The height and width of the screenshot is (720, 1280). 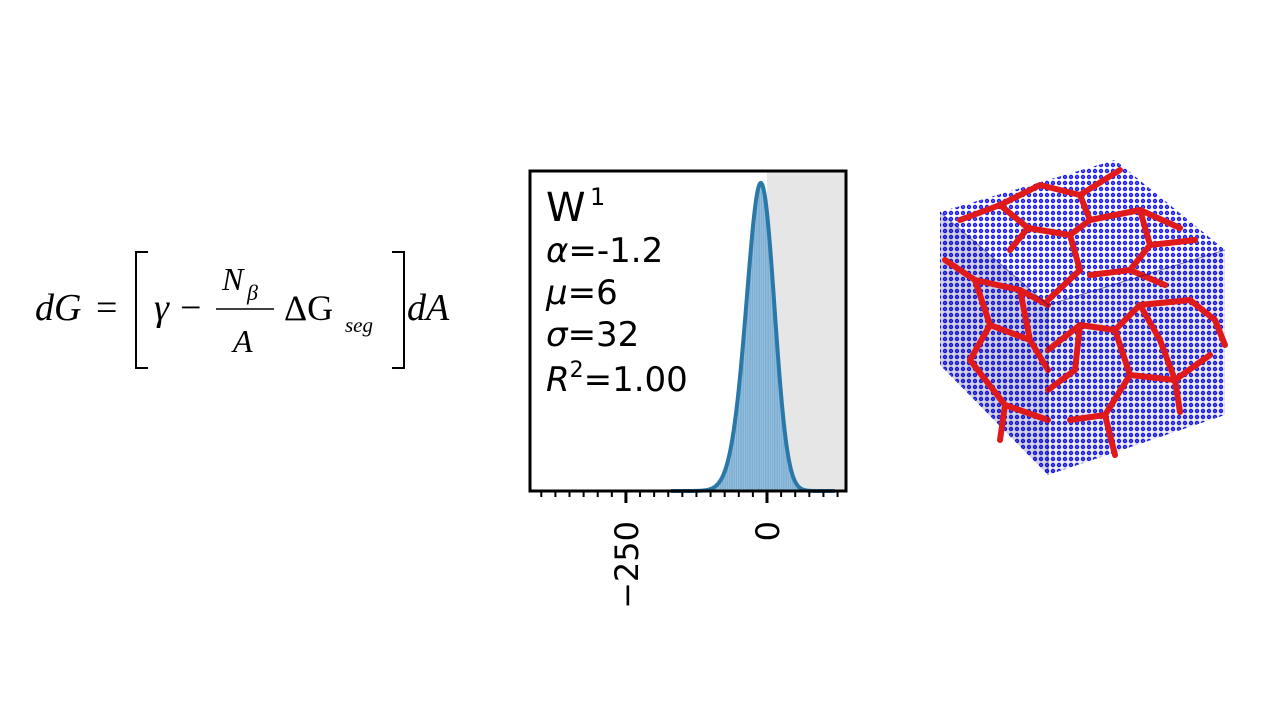 I want to click on element-superscript: 1, so click(x=597, y=197).